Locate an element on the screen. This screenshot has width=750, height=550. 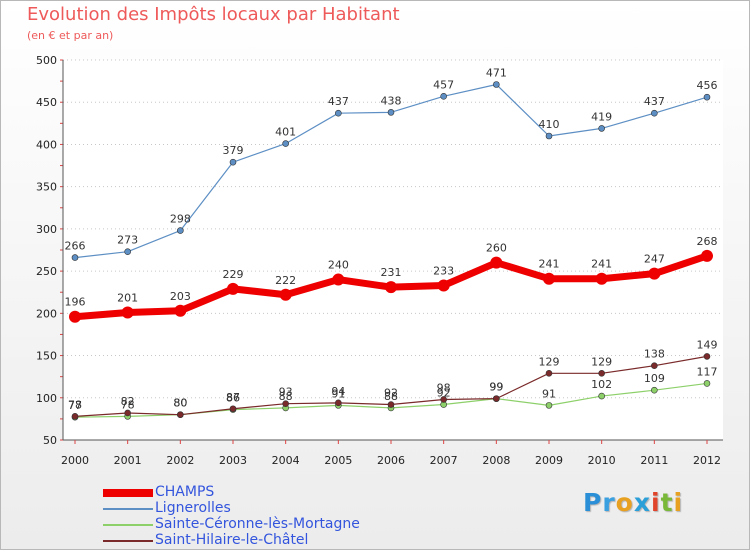
data-label: 98 is located at coordinates (444, 387).